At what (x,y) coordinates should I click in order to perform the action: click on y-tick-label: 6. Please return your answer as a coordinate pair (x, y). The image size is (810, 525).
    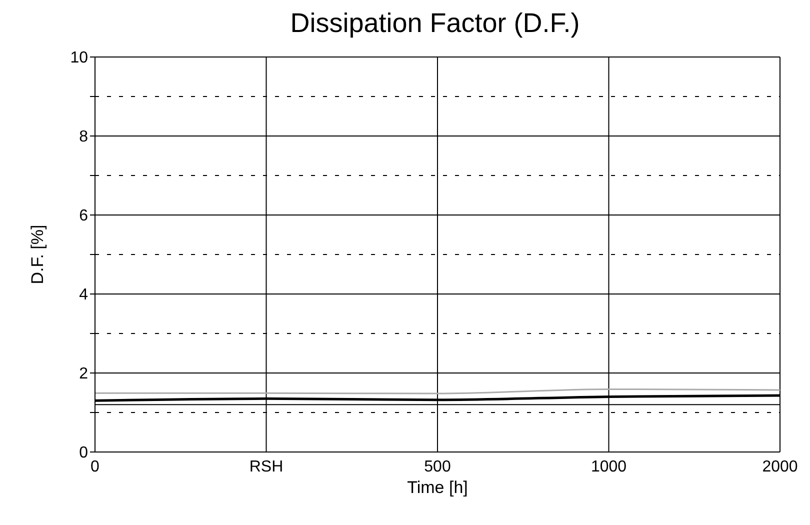
    Looking at the image, I should click on (83, 216).